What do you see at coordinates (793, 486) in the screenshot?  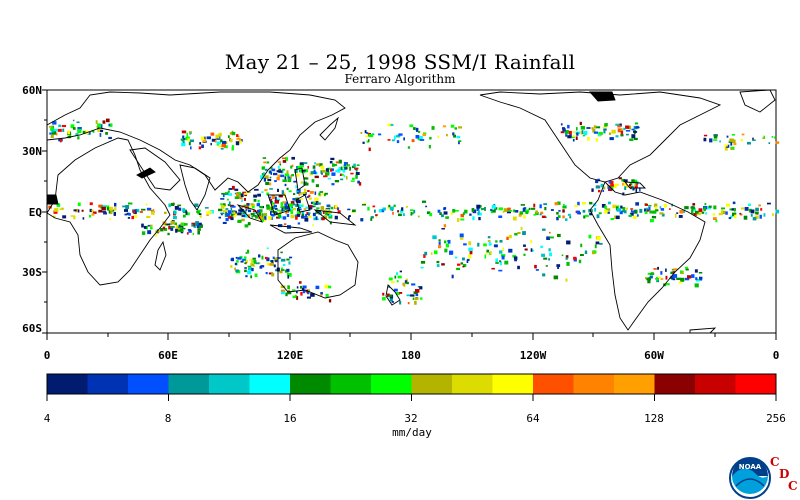 I see `cdc-letter-c2: C` at bounding box center [793, 486].